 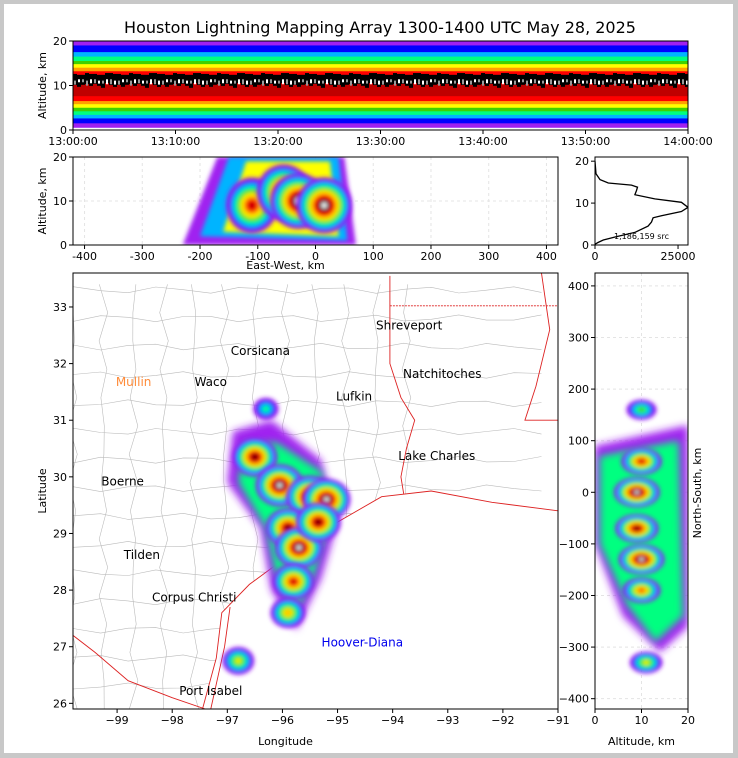 What do you see at coordinates (60, 703) in the screenshot?
I see `y-tick-label: 26` at bounding box center [60, 703].